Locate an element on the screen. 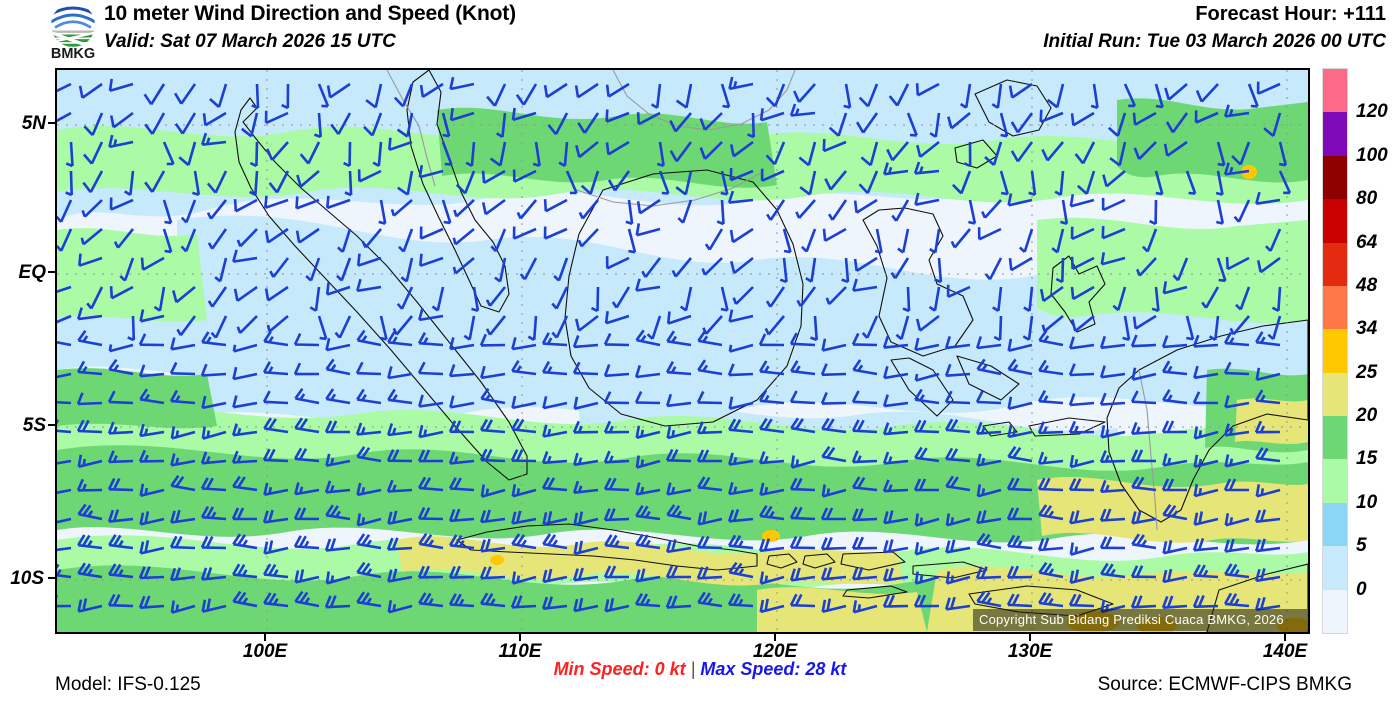  colorbar-tick-100: 100 is located at coordinates (1372, 155).